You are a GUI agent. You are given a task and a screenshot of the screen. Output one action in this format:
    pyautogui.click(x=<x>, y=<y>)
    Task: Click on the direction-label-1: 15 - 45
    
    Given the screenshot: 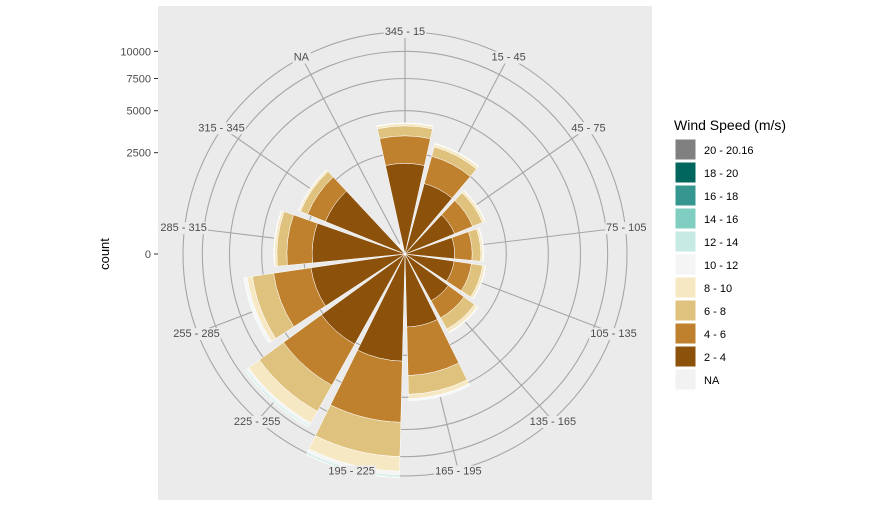 What is the action you would take?
    pyautogui.click(x=509, y=58)
    